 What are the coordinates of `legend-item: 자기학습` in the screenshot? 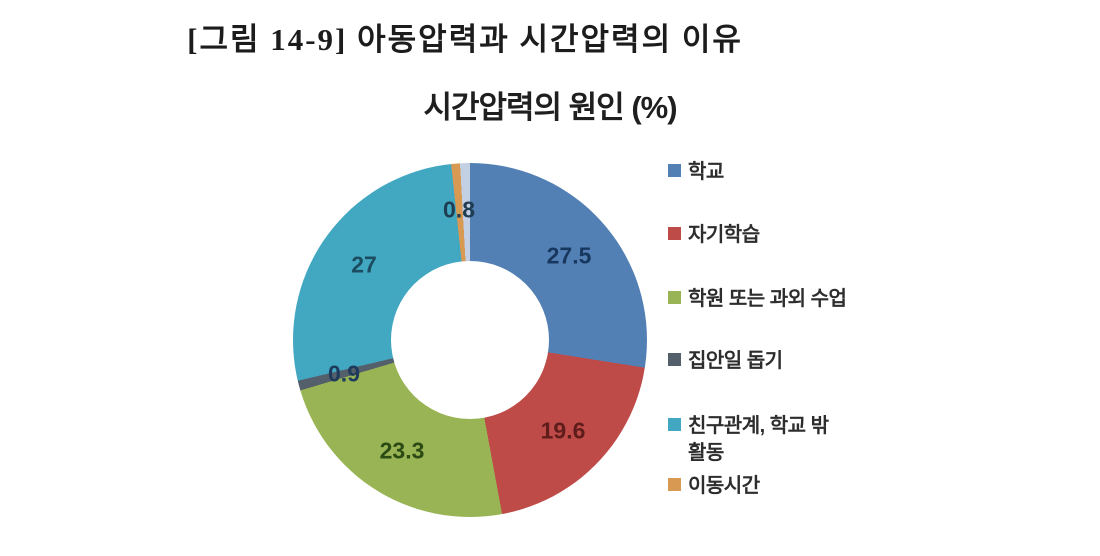 It's located at (803, 235).